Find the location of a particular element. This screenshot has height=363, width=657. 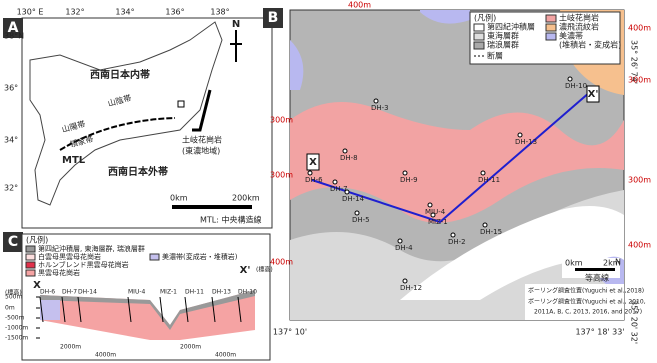

y-tick: -1000m is located at coordinates (16, 328).